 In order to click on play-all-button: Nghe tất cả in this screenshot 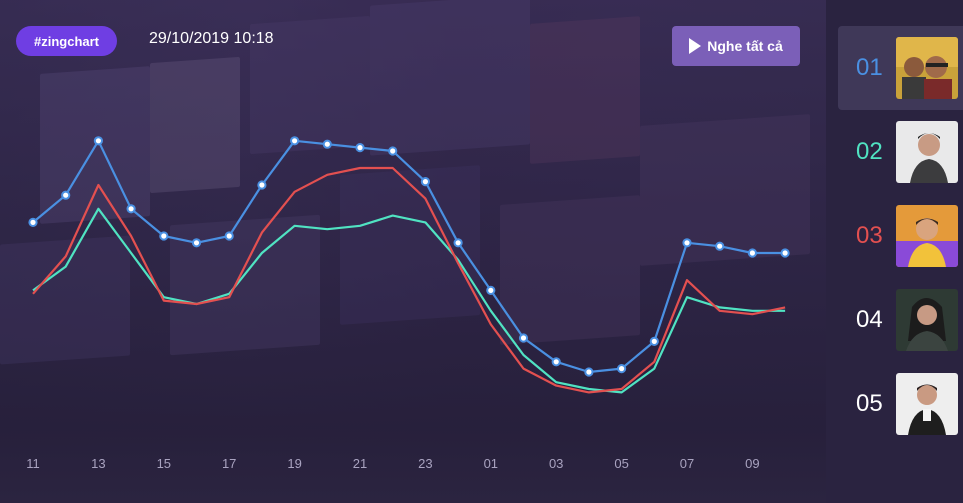, I will do `click(736, 46)`.